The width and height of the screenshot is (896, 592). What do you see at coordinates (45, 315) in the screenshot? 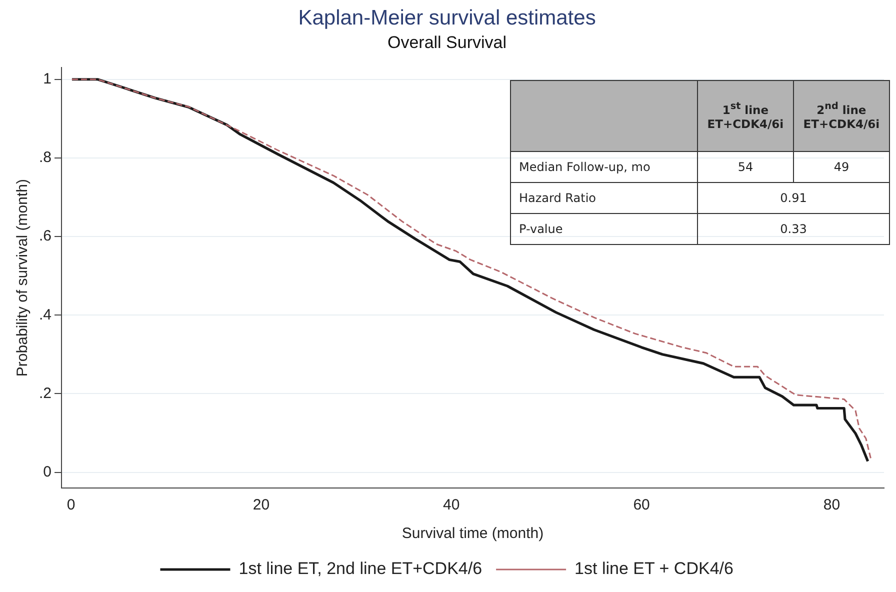
I see `y-tick-label: .4` at bounding box center [45, 315].